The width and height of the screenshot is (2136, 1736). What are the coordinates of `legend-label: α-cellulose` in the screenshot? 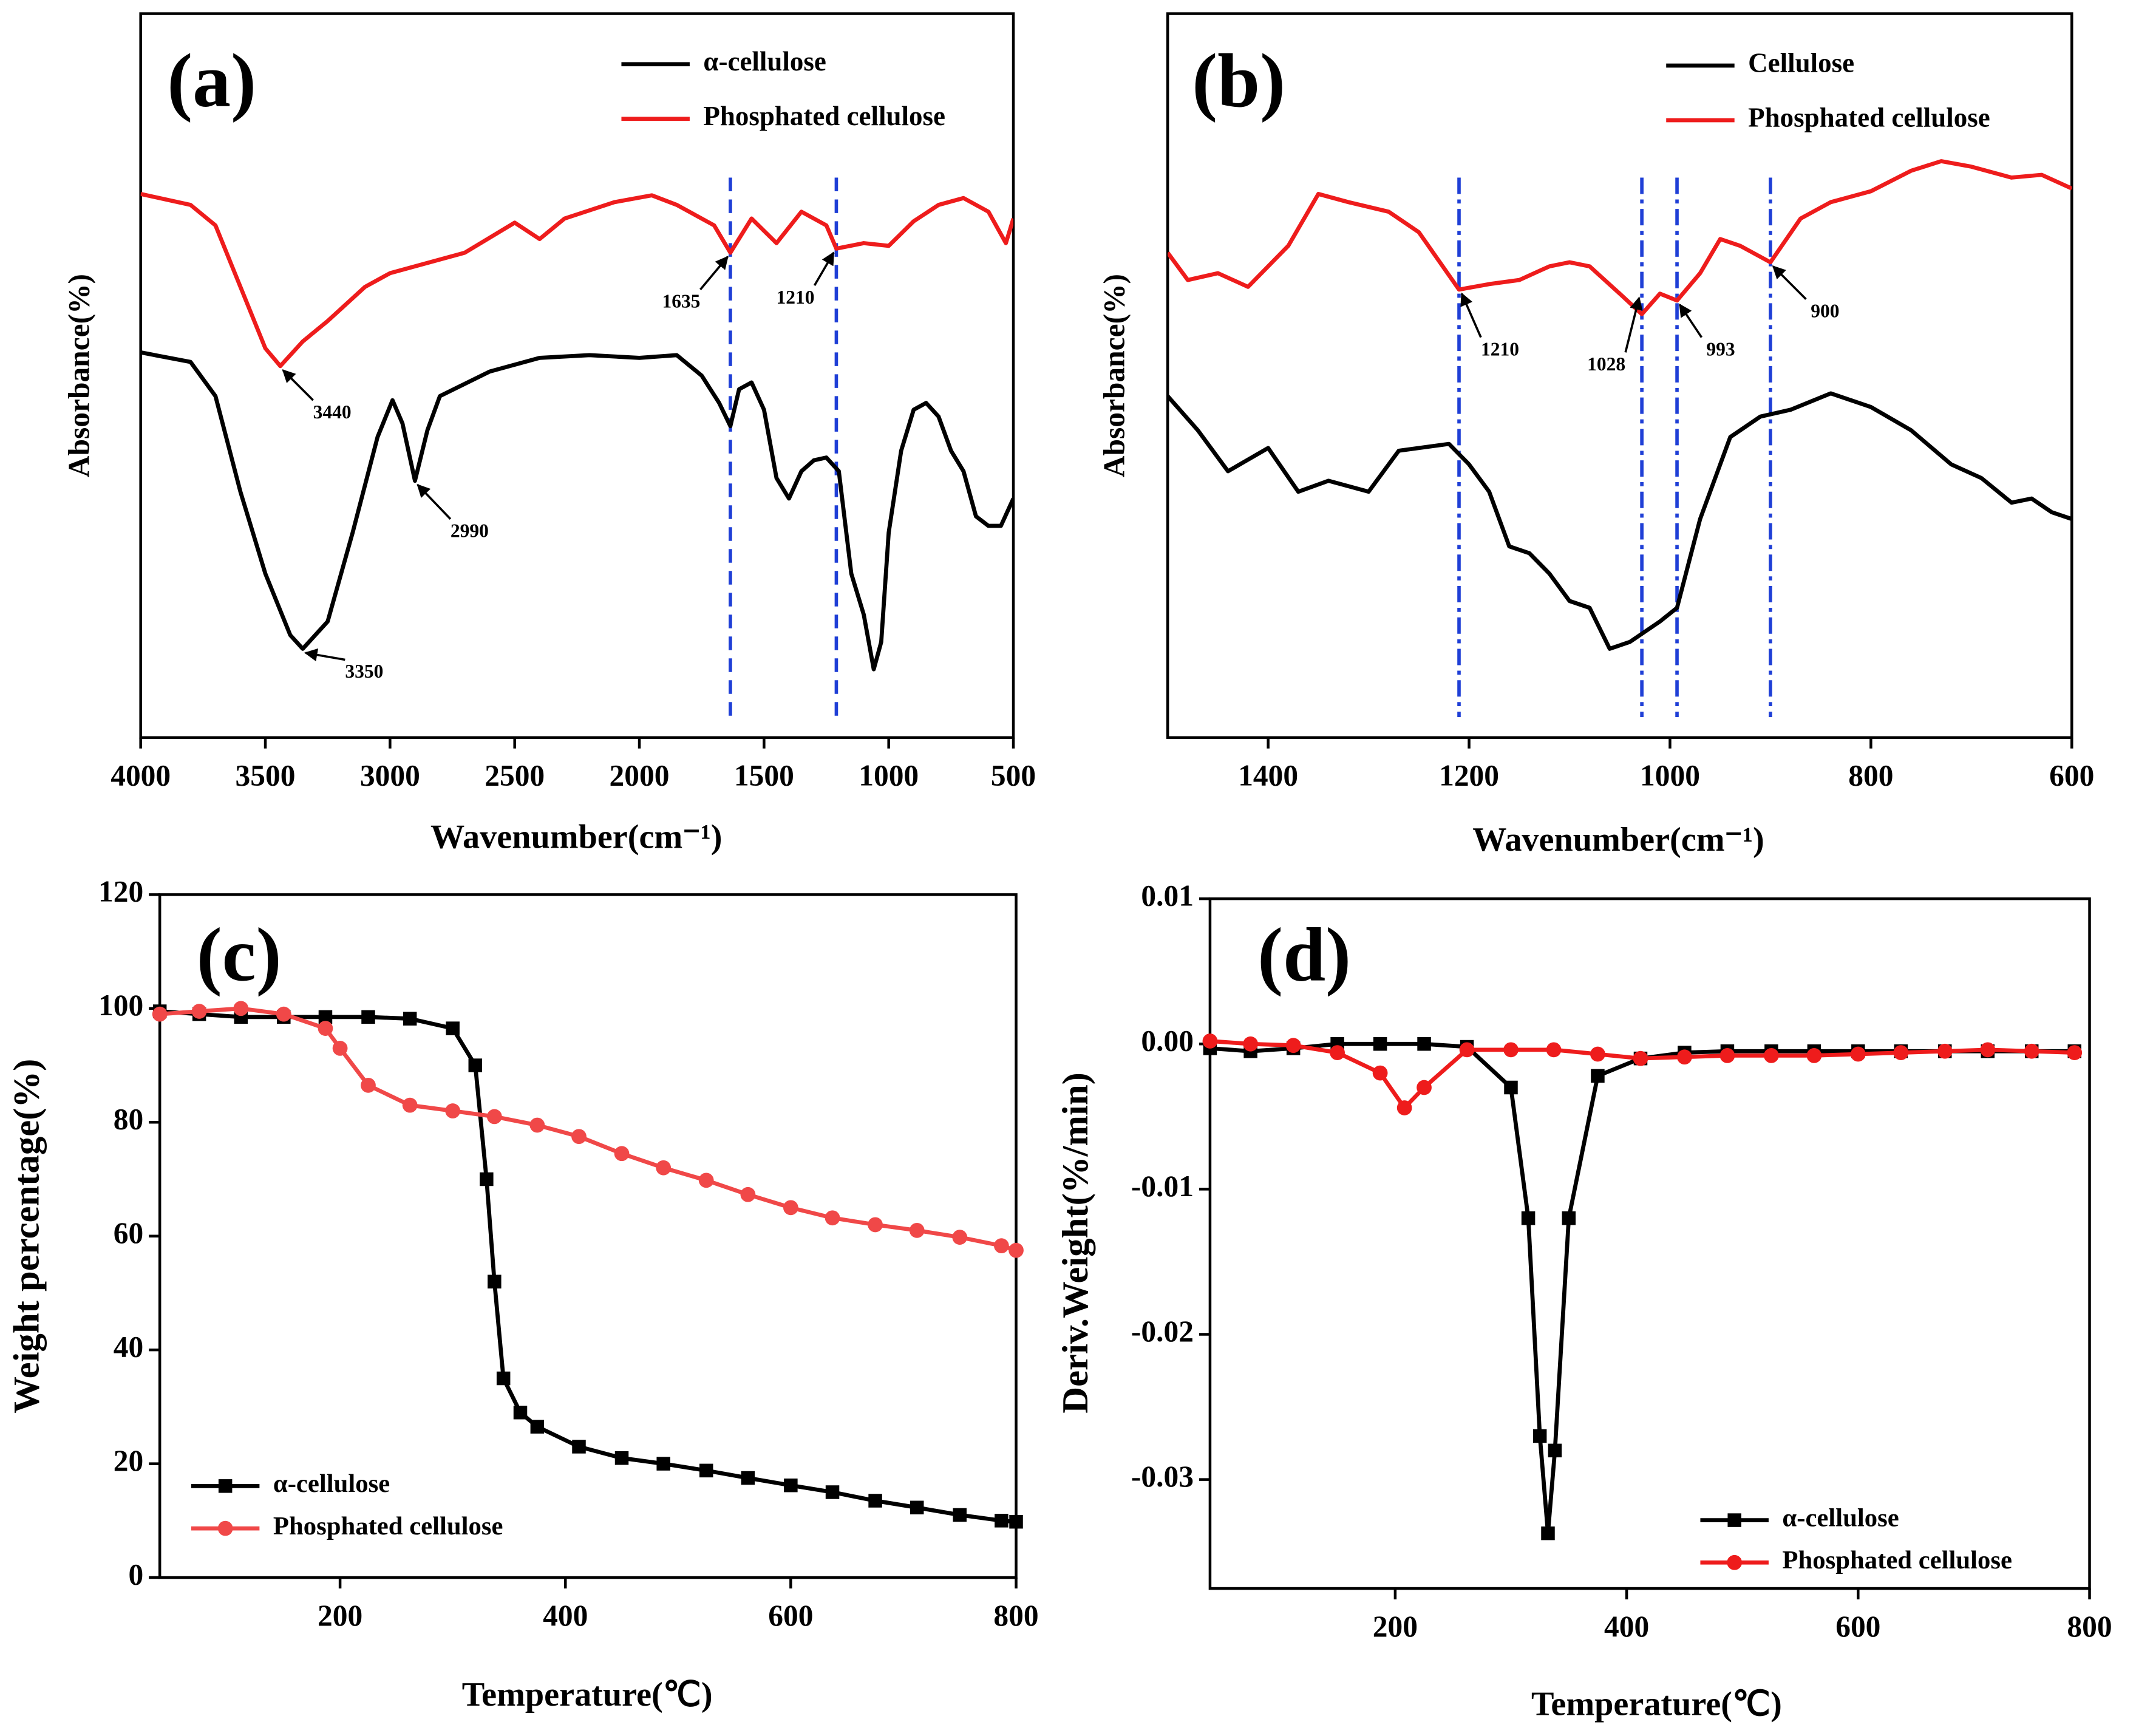 It's located at (332, 1484).